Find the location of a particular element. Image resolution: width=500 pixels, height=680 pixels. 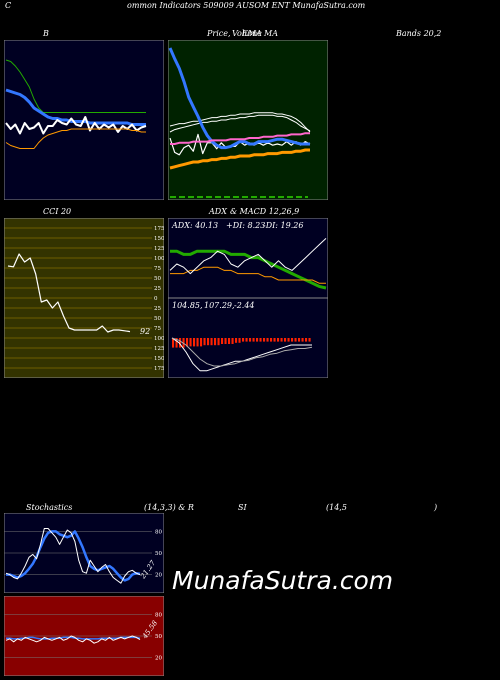

cci-panel: 175 150 125 100 75 50 25 0 25 50 75 100 125 150 175 92 is located at coordinates (84, 298).